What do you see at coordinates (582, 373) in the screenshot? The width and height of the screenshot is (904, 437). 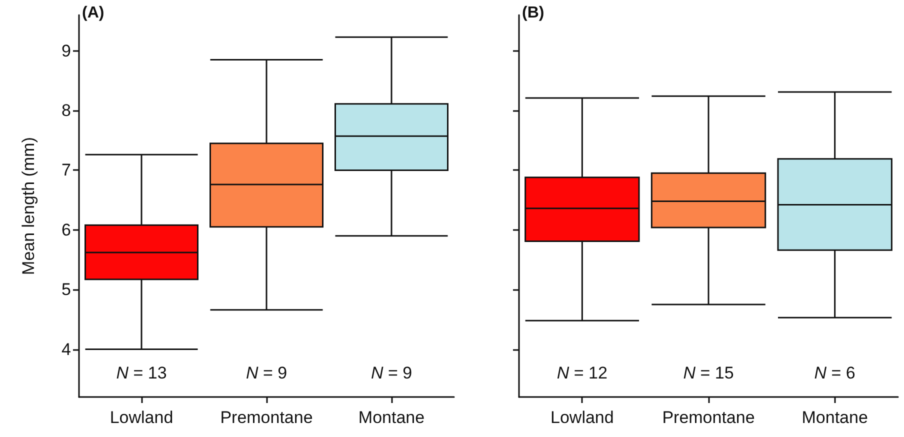 I see `annotation: N = 12` at bounding box center [582, 373].